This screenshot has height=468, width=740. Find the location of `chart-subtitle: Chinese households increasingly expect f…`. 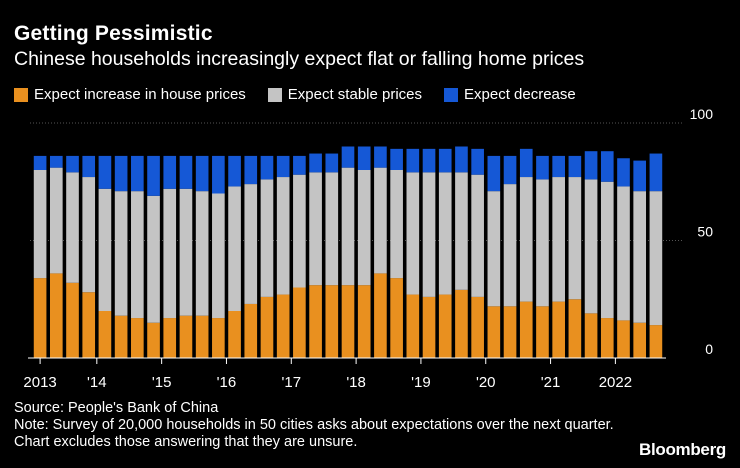

chart-subtitle: Chinese households increasingly expect f… is located at coordinates (299, 59).